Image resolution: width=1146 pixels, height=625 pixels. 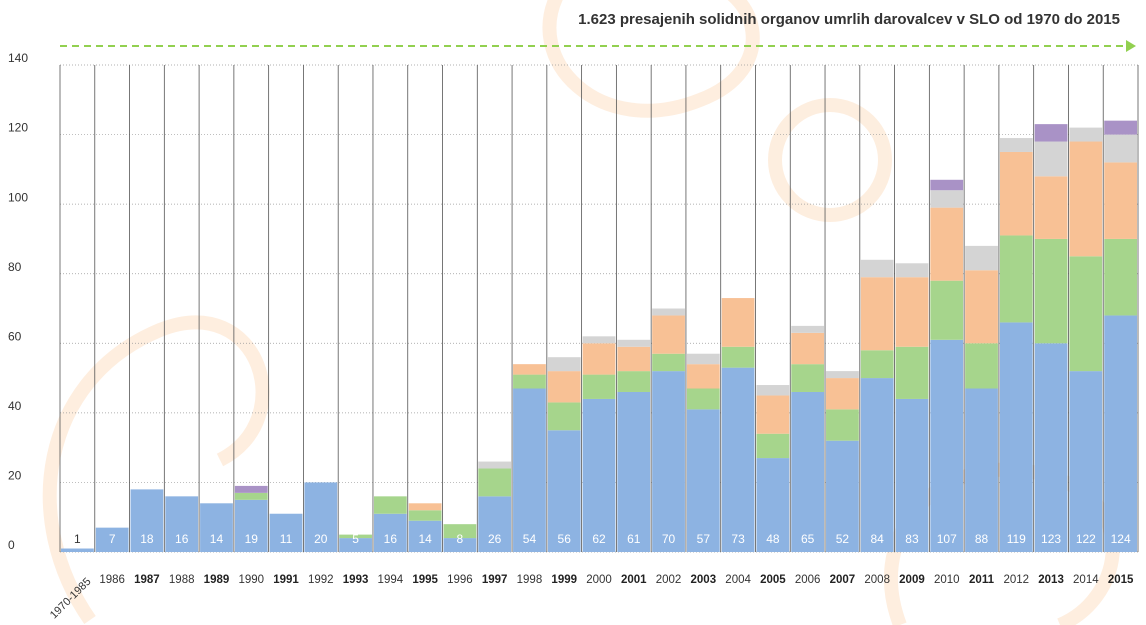 What do you see at coordinates (1121, 580) in the screenshot?
I see `x-tick-label: 2015` at bounding box center [1121, 580].